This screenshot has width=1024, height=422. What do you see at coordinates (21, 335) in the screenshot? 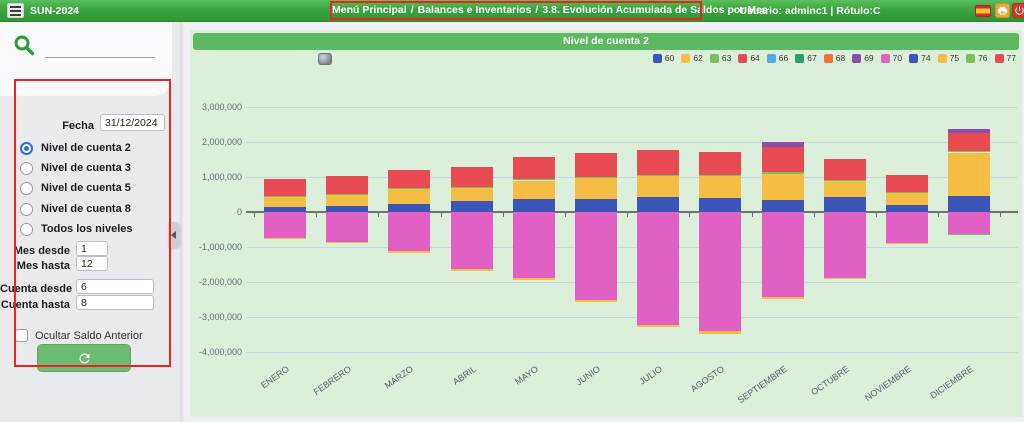
I see `ocultar-saldo-checkbox` at bounding box center [21, 335].